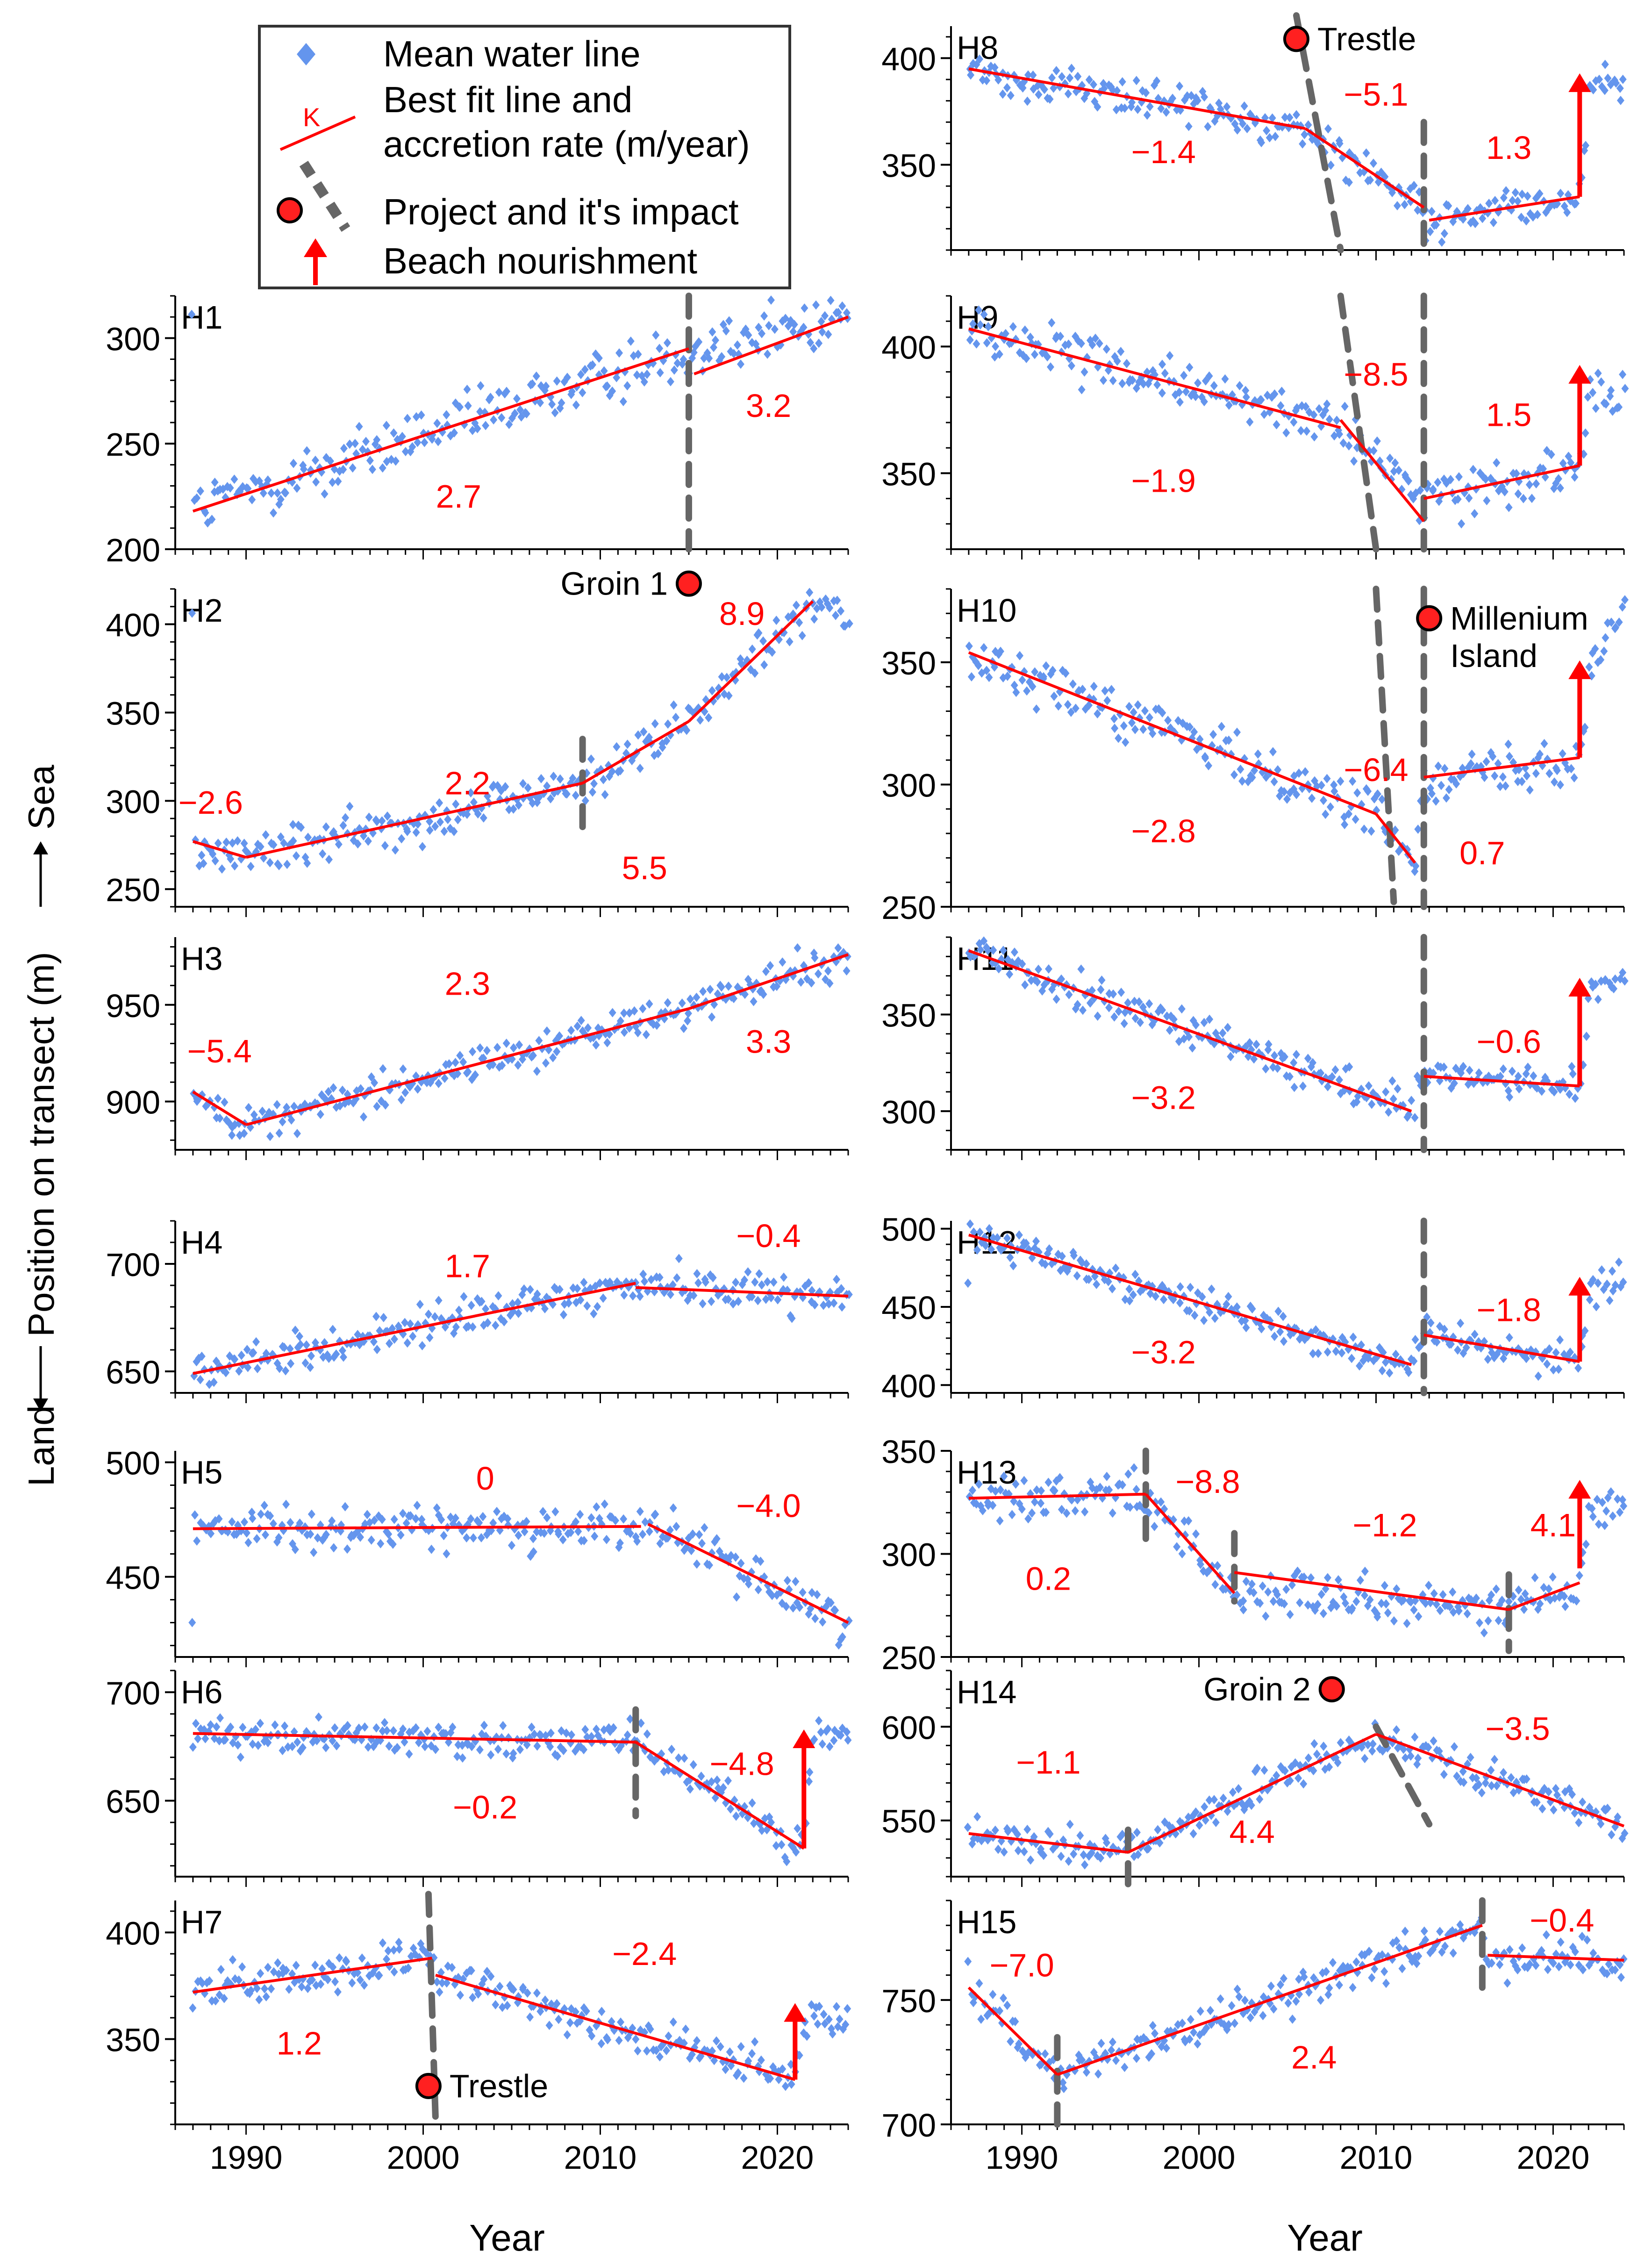  I want to click on impact-line, so click(1358, 422).